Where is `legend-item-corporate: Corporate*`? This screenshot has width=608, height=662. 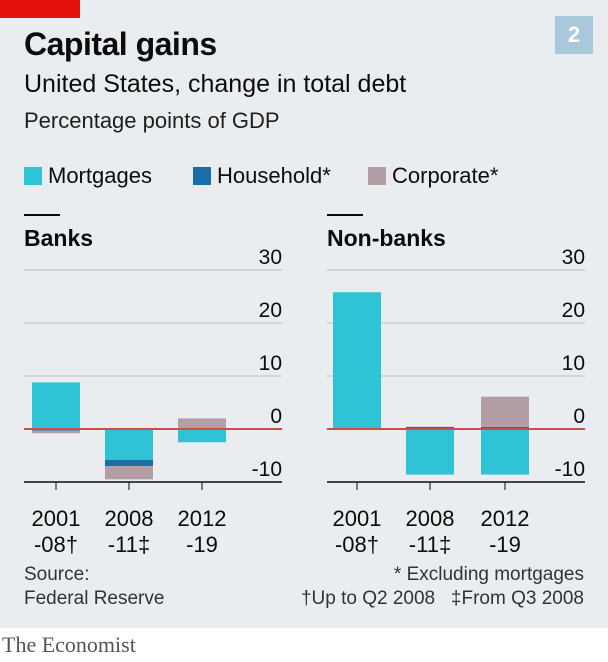
legend-item-corporate: Corporate* is located at coordinates (433, 176).